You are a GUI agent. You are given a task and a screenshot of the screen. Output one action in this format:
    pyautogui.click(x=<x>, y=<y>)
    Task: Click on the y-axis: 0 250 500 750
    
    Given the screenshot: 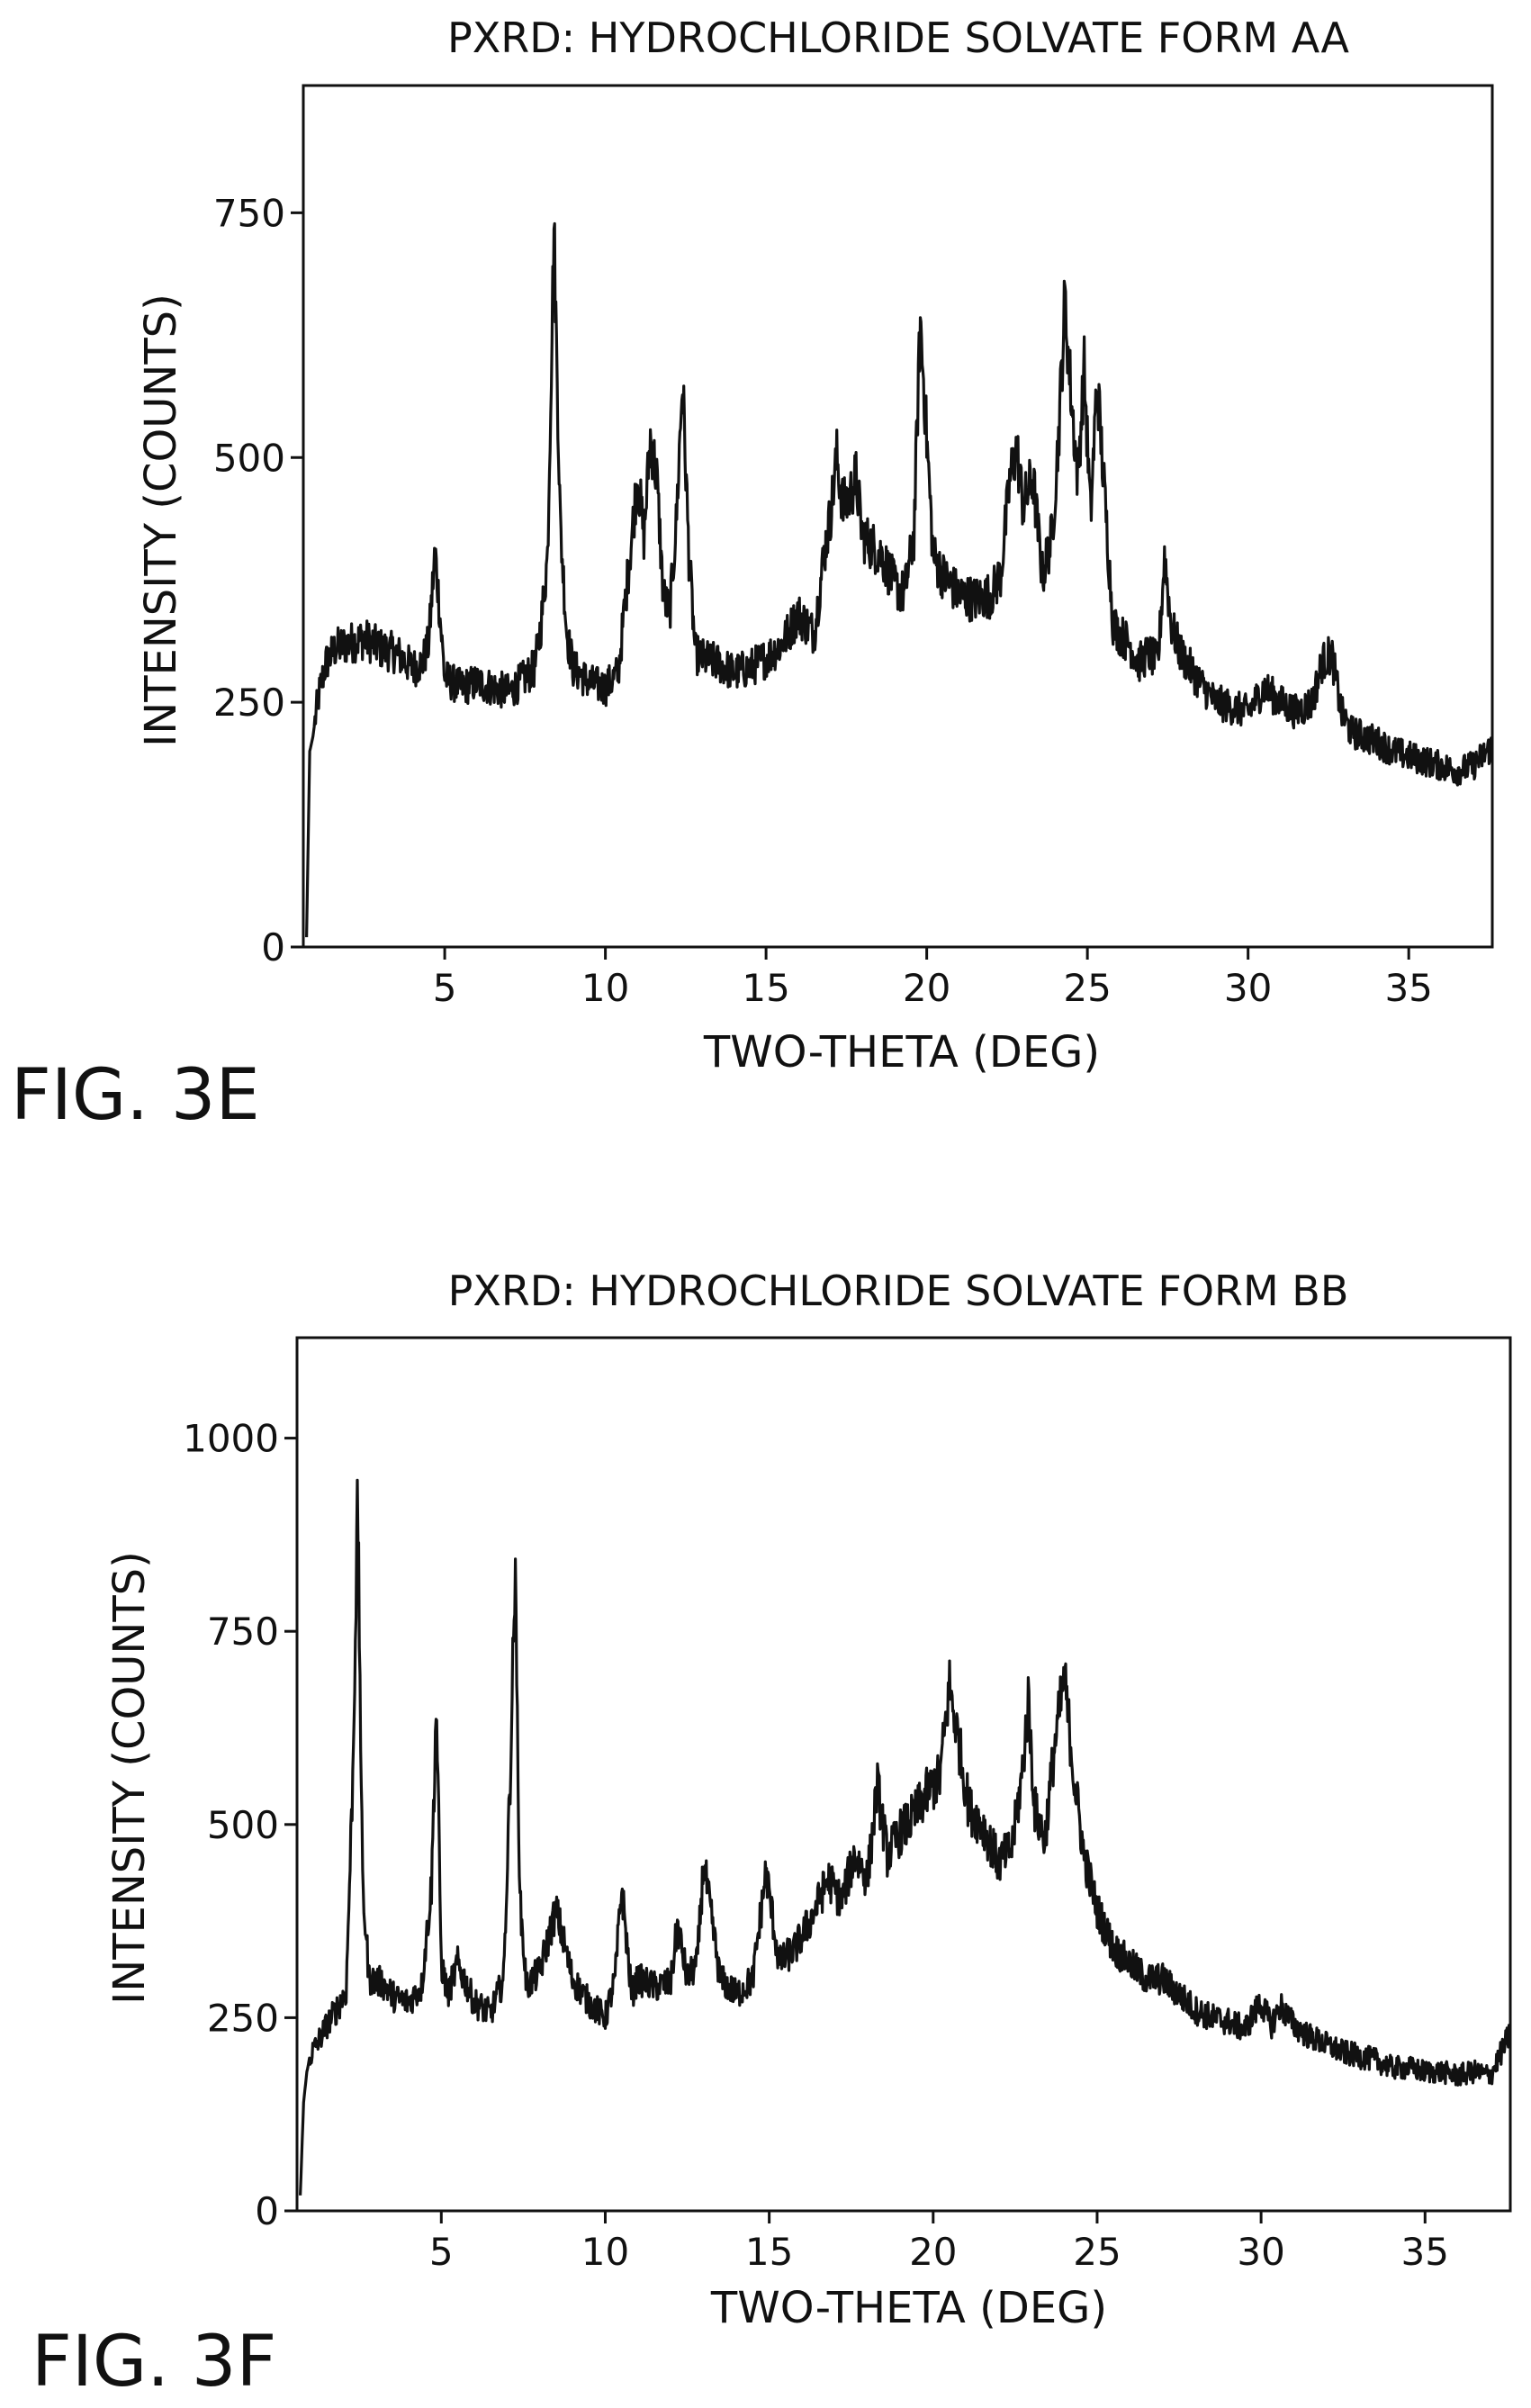 What is the action you would take?
    pyautogui.click(x=258, y=580)
    